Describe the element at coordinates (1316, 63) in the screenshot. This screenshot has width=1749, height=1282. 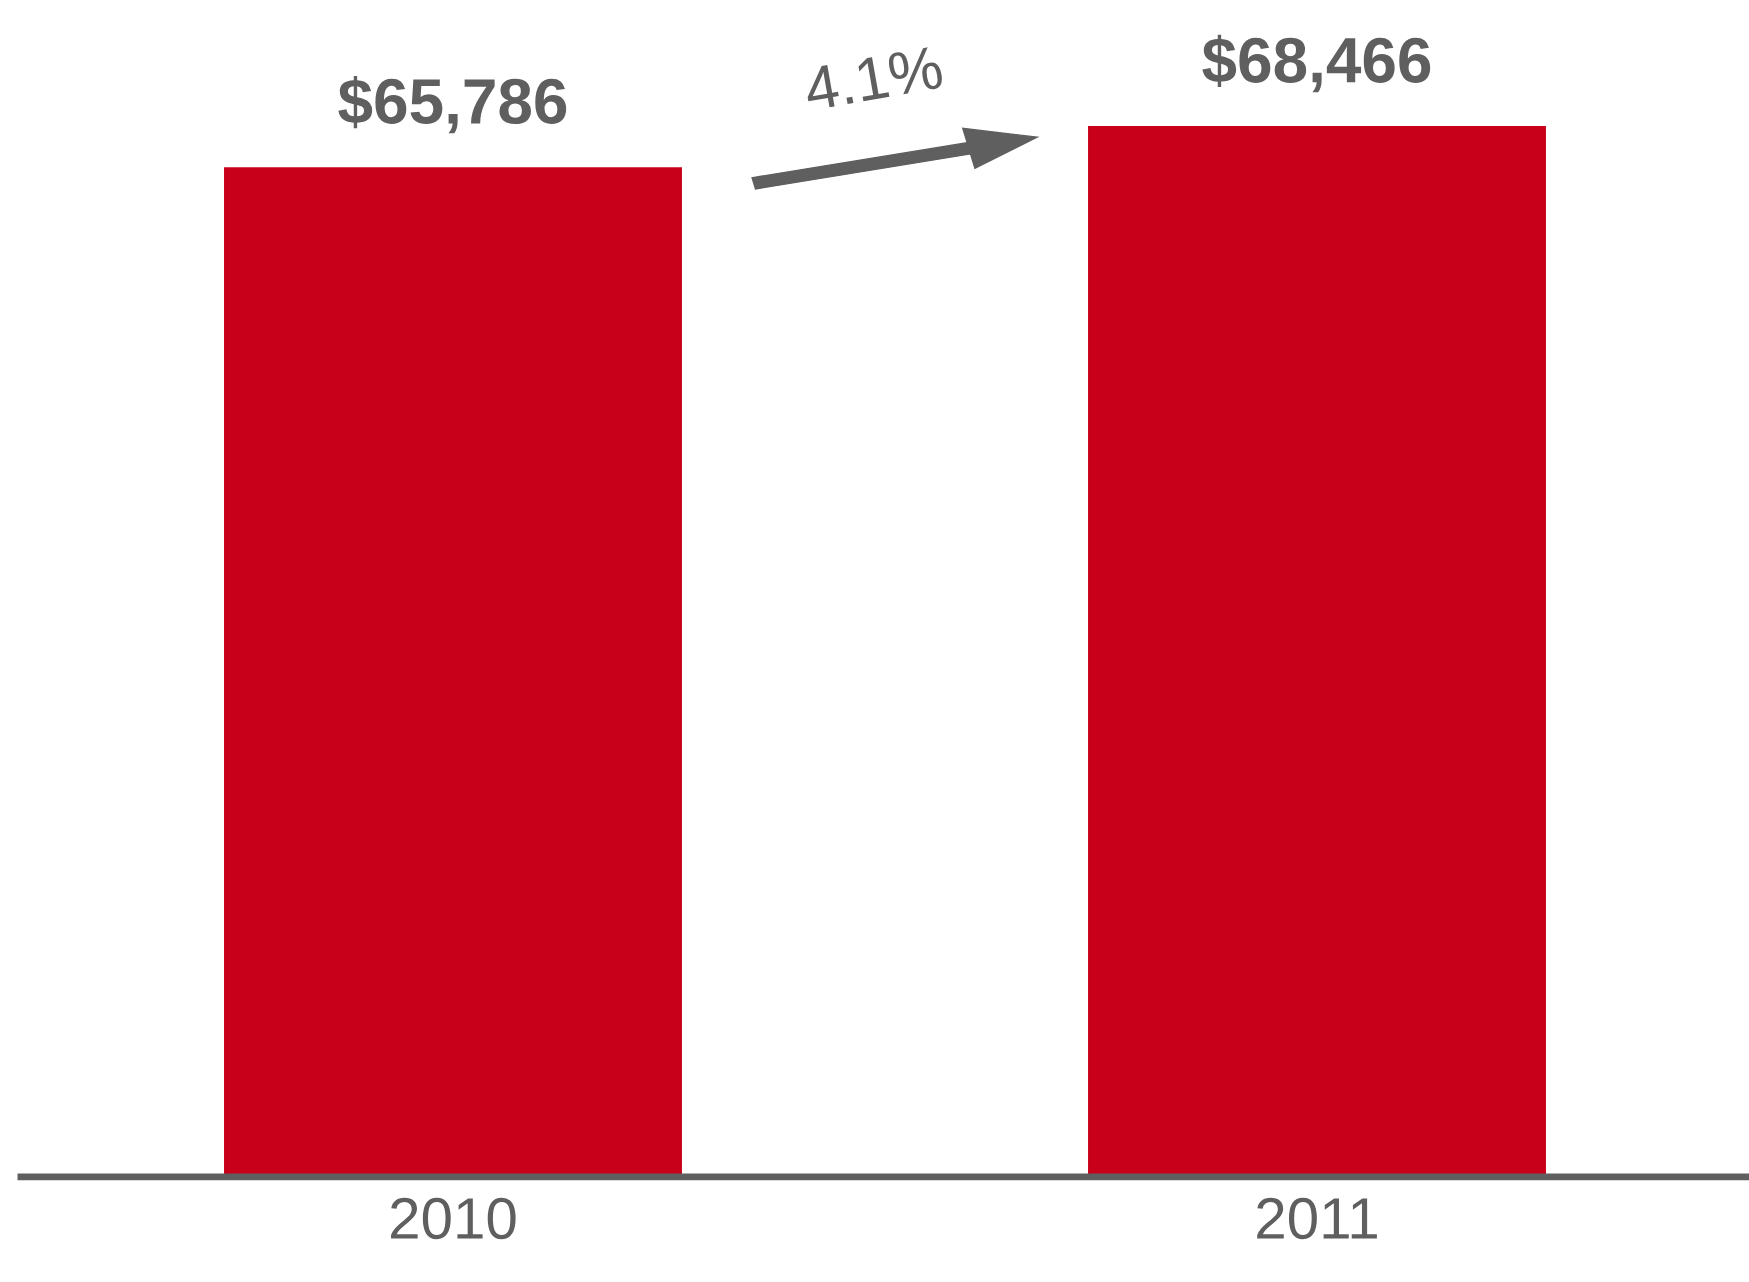
I see `data-label: $68,466` at that location.